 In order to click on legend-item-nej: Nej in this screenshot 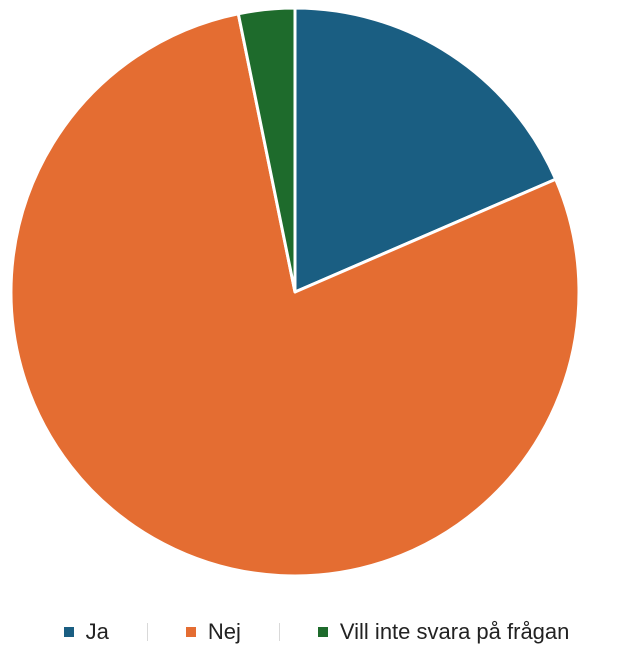, I will do `click(213, 632)`.